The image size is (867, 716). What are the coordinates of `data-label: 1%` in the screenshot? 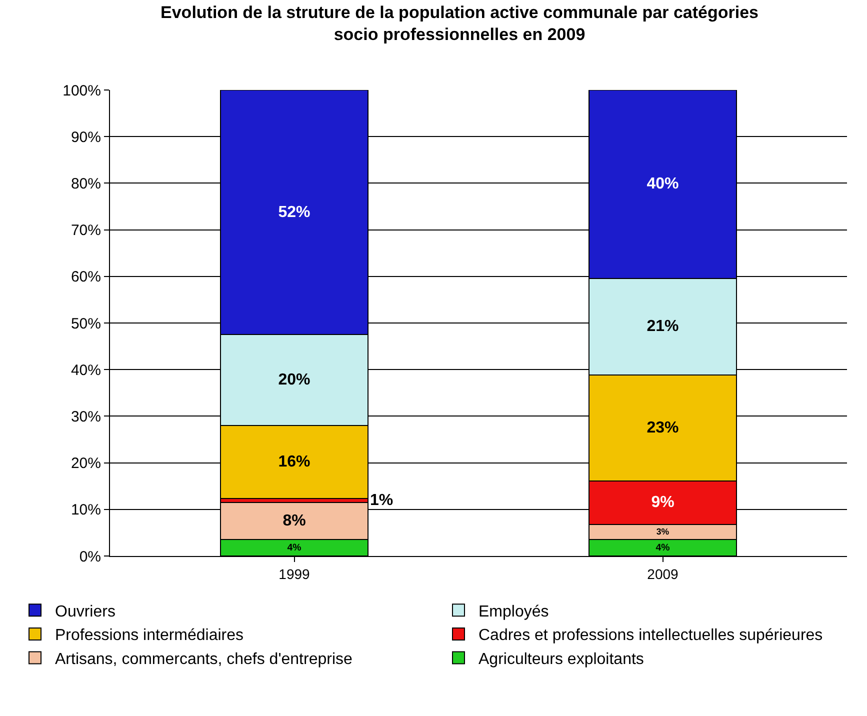 It's located at (382, 500).